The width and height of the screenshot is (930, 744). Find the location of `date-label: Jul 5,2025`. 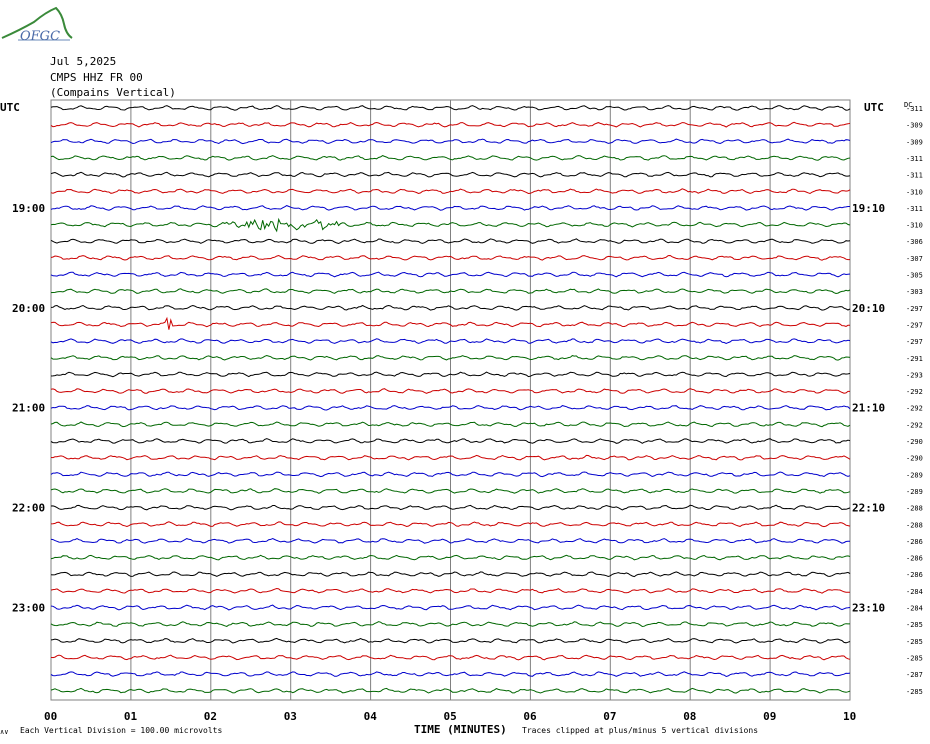

date-label: Jul 5,2025 is located at coordinates (83, 61).